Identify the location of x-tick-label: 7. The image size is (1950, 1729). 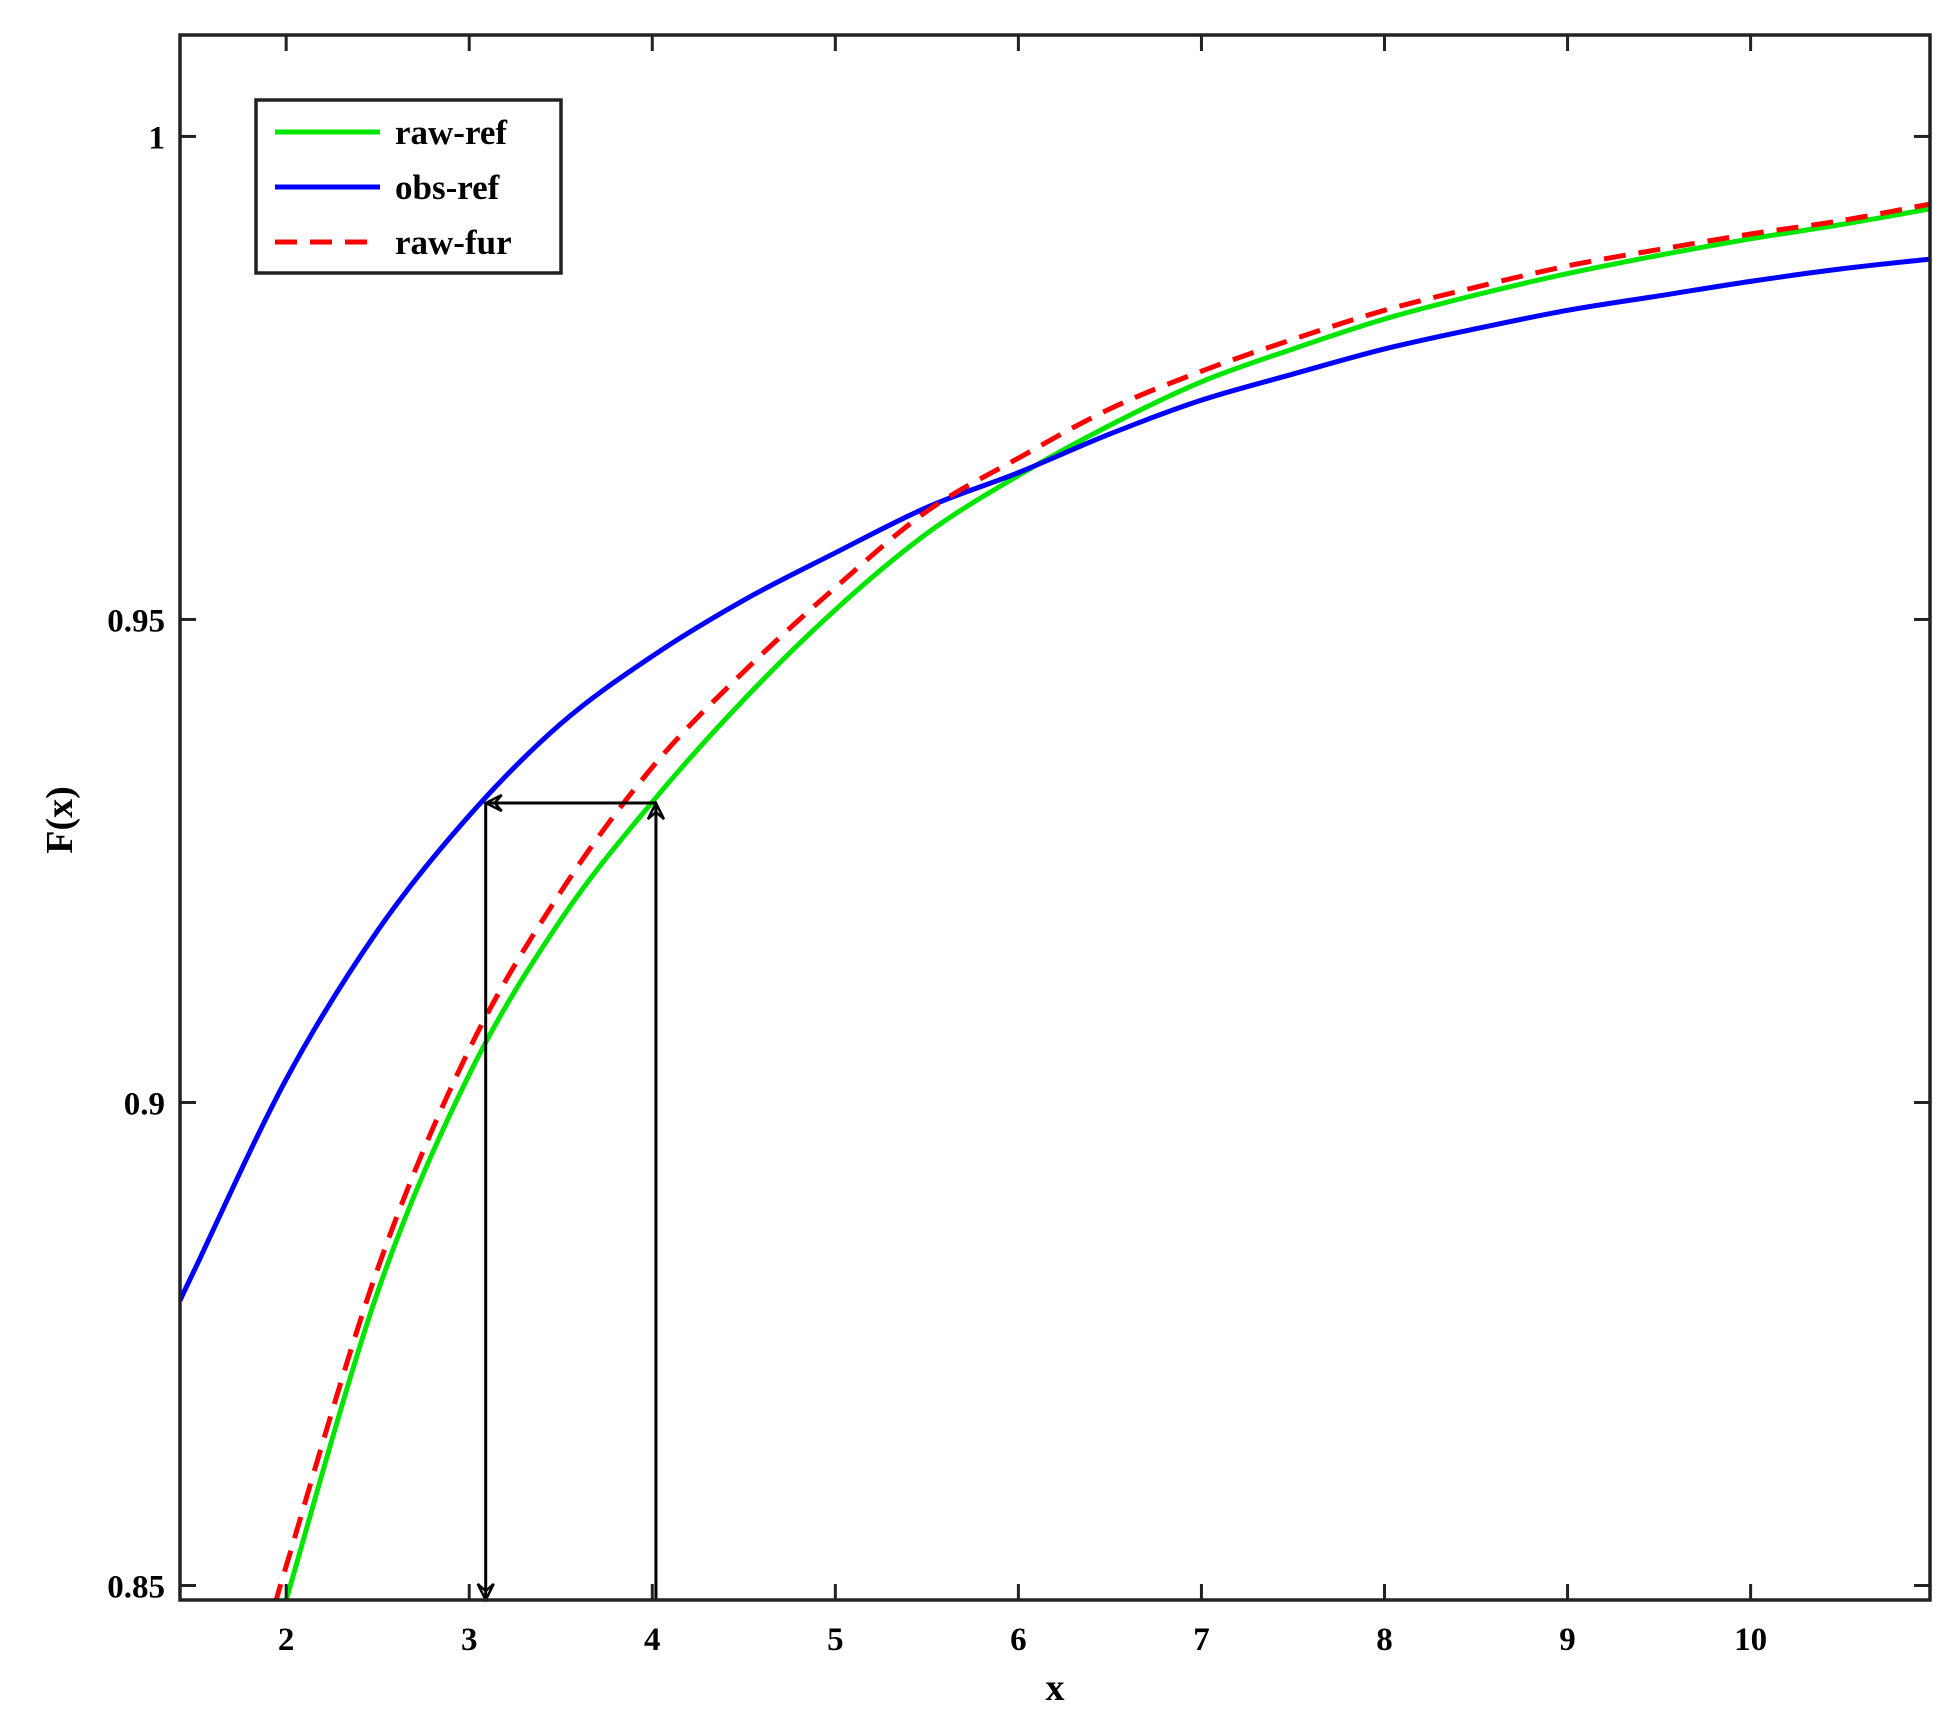
(1201, 1640).